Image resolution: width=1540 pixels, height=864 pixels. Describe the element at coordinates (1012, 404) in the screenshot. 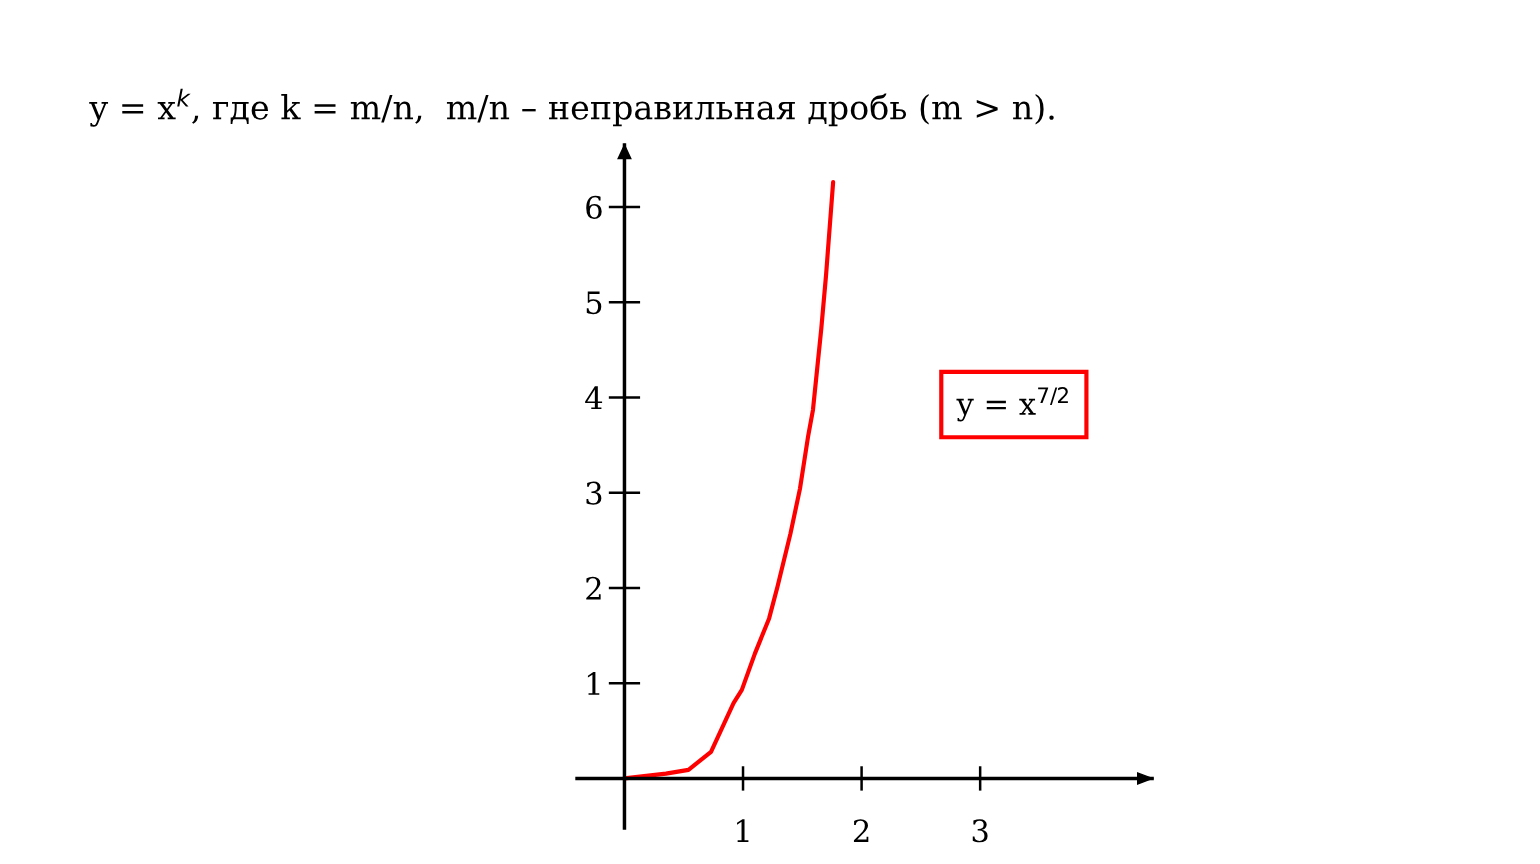

I see `annotation: y = x$^{7/2}$` at that location.